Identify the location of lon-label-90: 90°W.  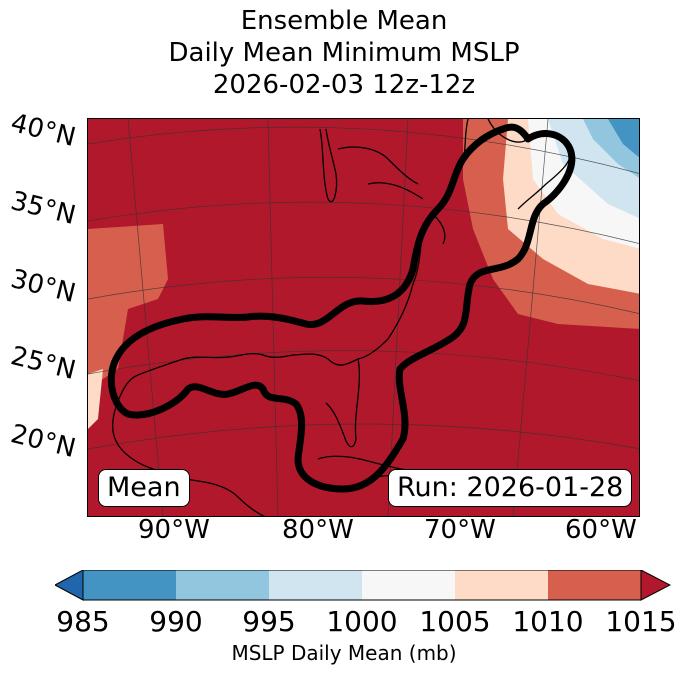
(174, 530).